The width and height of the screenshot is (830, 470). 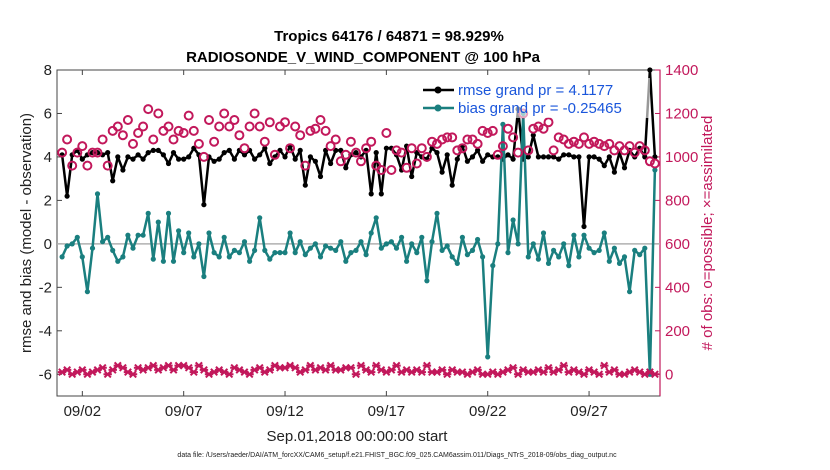 What do you see at coordinates (677, 331) in the screenshot?
I see `right-axis-tick-label: 200` at bounding box center [677, 331].